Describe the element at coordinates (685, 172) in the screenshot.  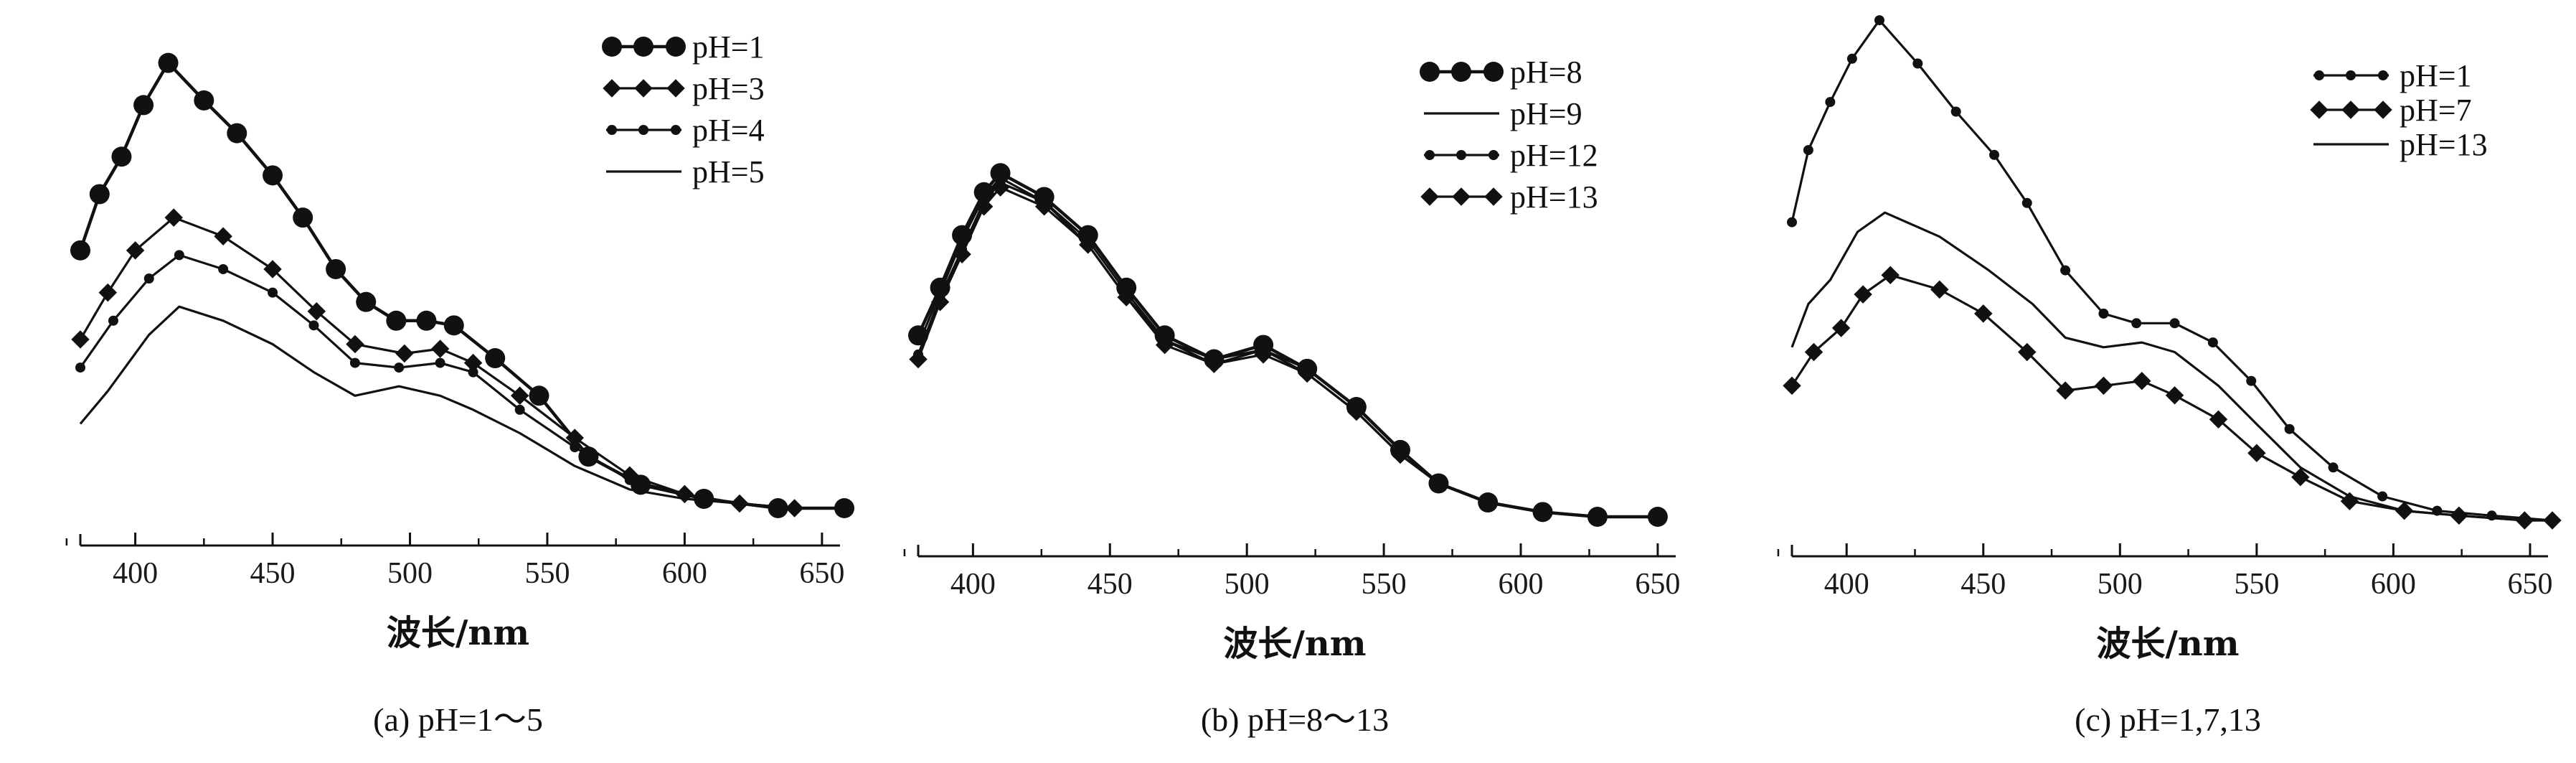
I see `legend-item: pH=5` at that location.